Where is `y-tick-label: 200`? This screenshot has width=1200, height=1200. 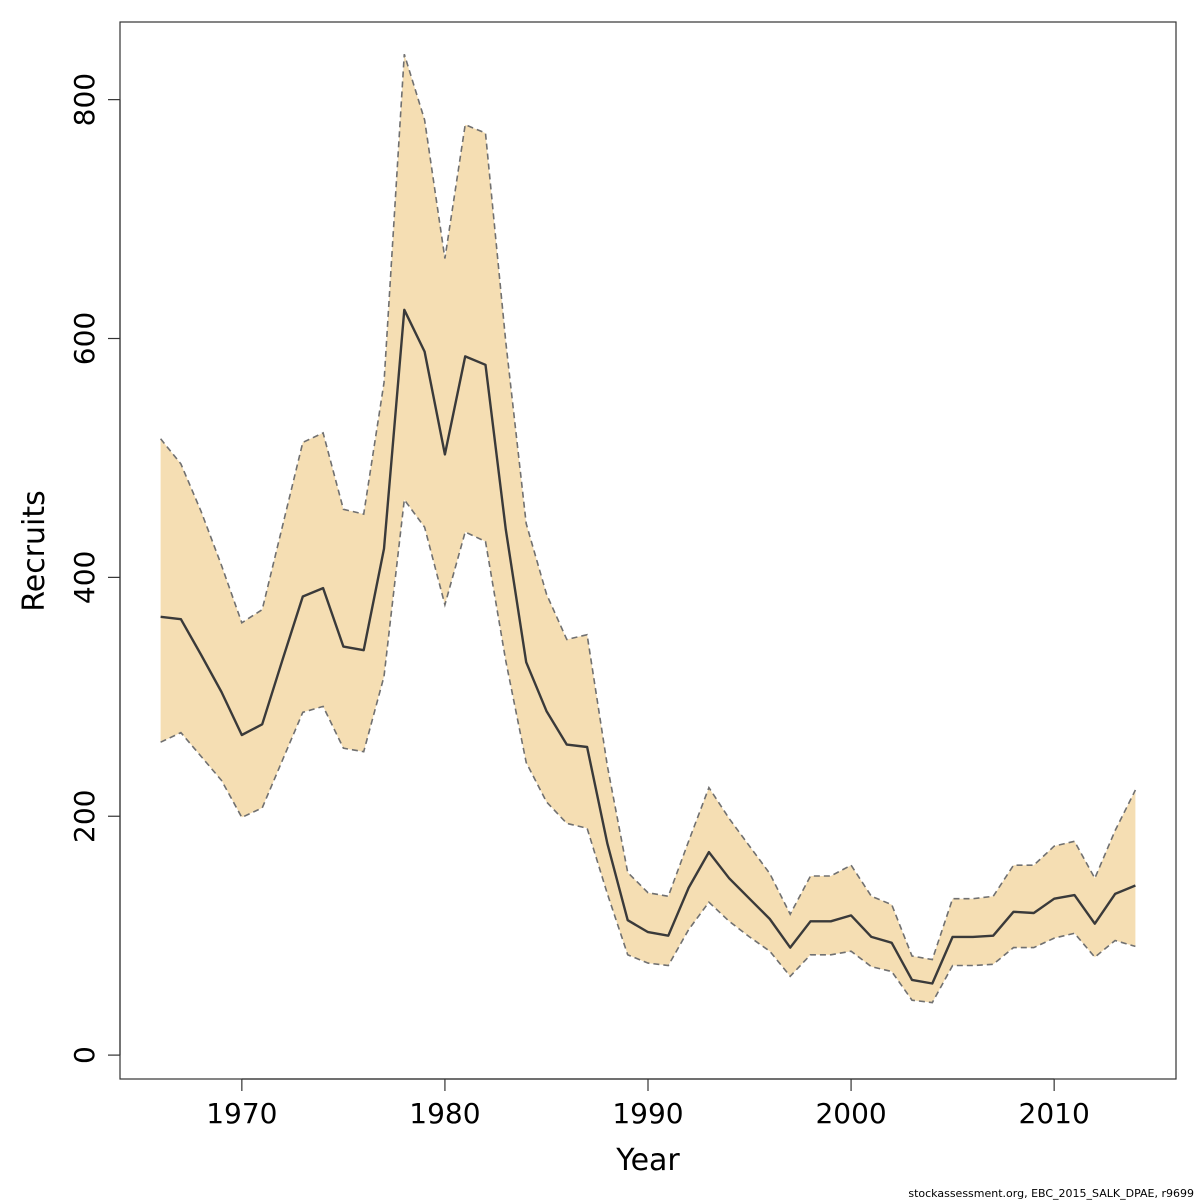
y-tick-label: 200 is located at coordinates (84, 816).